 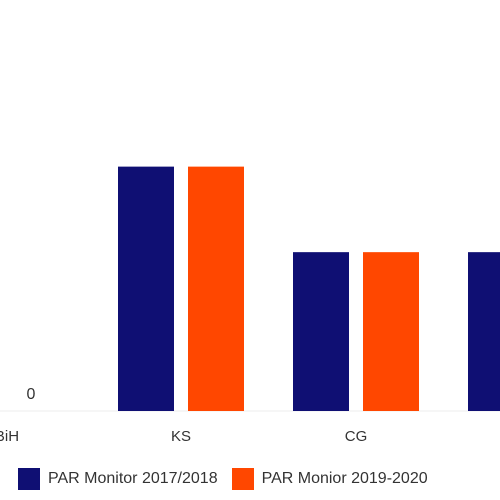 I want to click on legend-item: PAR Monitor 2017/2018, so click(x=118, y=479).